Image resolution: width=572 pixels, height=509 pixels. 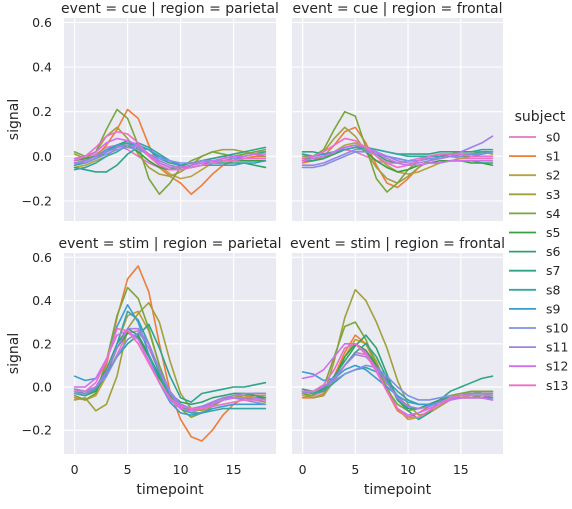 What do you see at coordinates (553, 137) in the screenshot?
I see `legend-label-s0: s0` at bounding box center [553, 137].